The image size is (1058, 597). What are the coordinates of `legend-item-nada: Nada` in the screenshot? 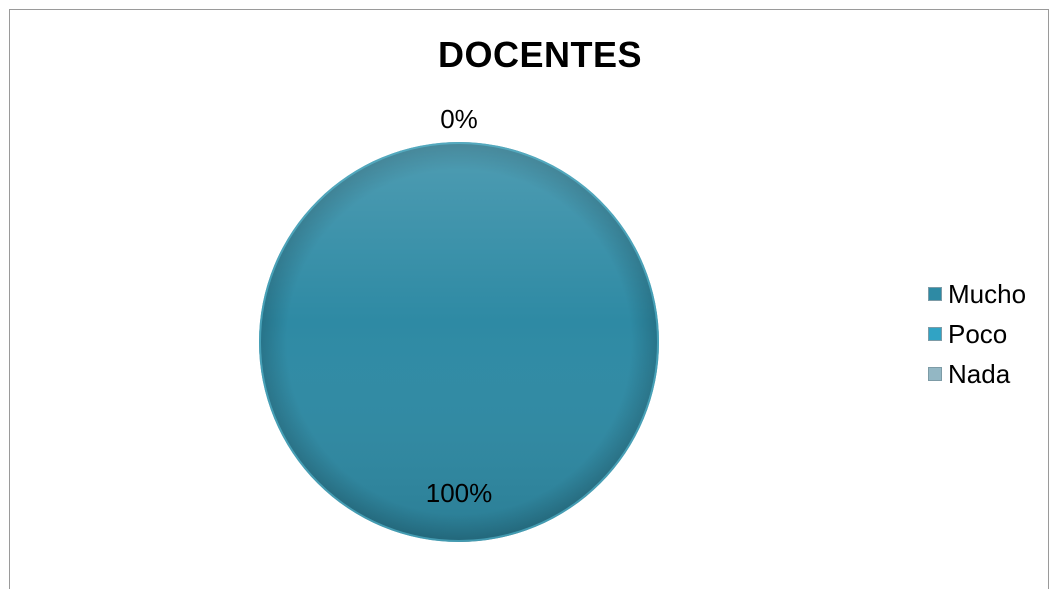 It's located at (977, 374).